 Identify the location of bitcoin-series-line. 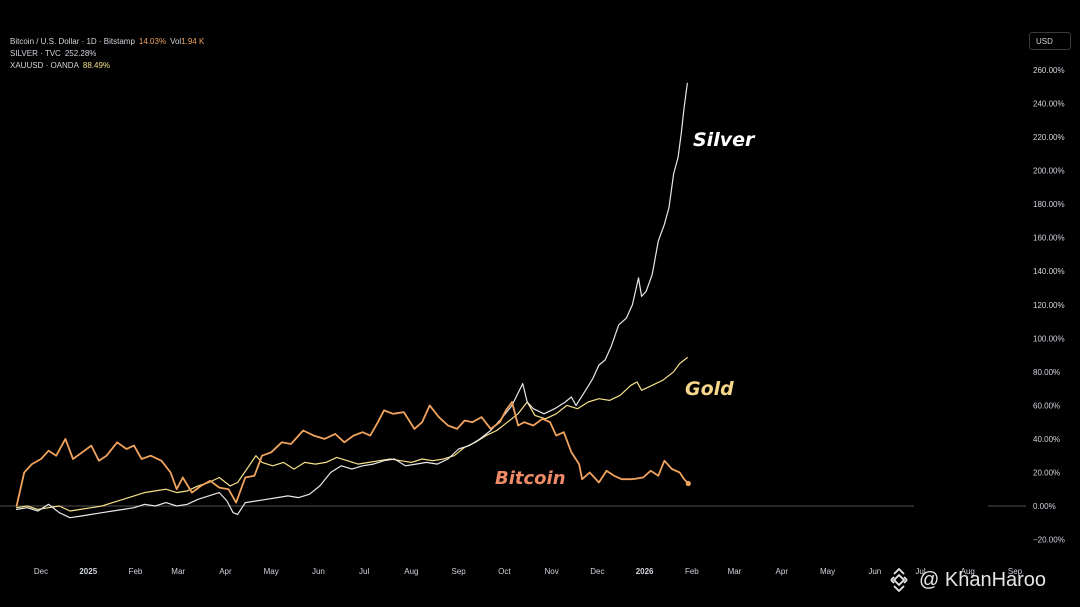
(352, 454).